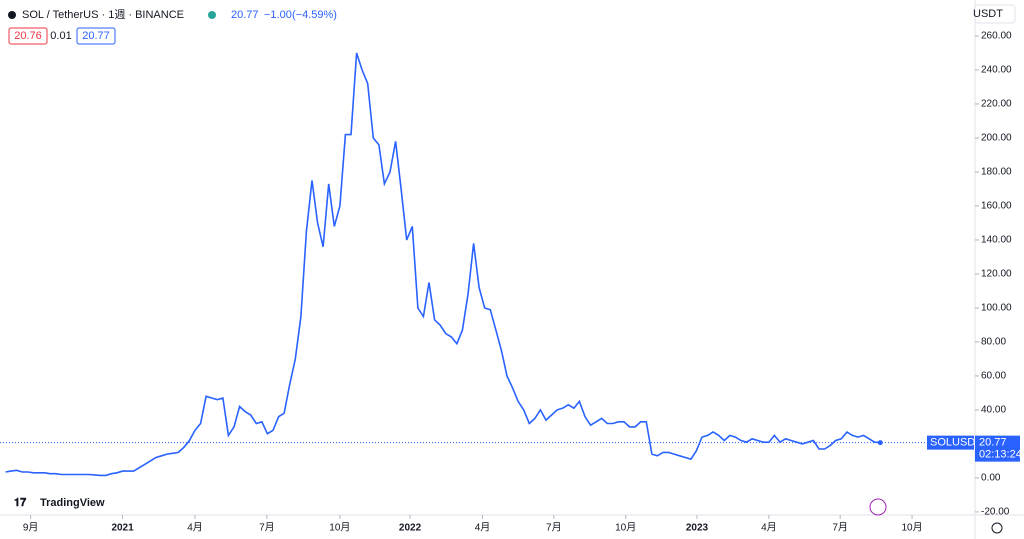 Image resolution: width=1024 pixels, height=539 pixels. I want to click on countdown: 02:13:24, so click(1000, 455).